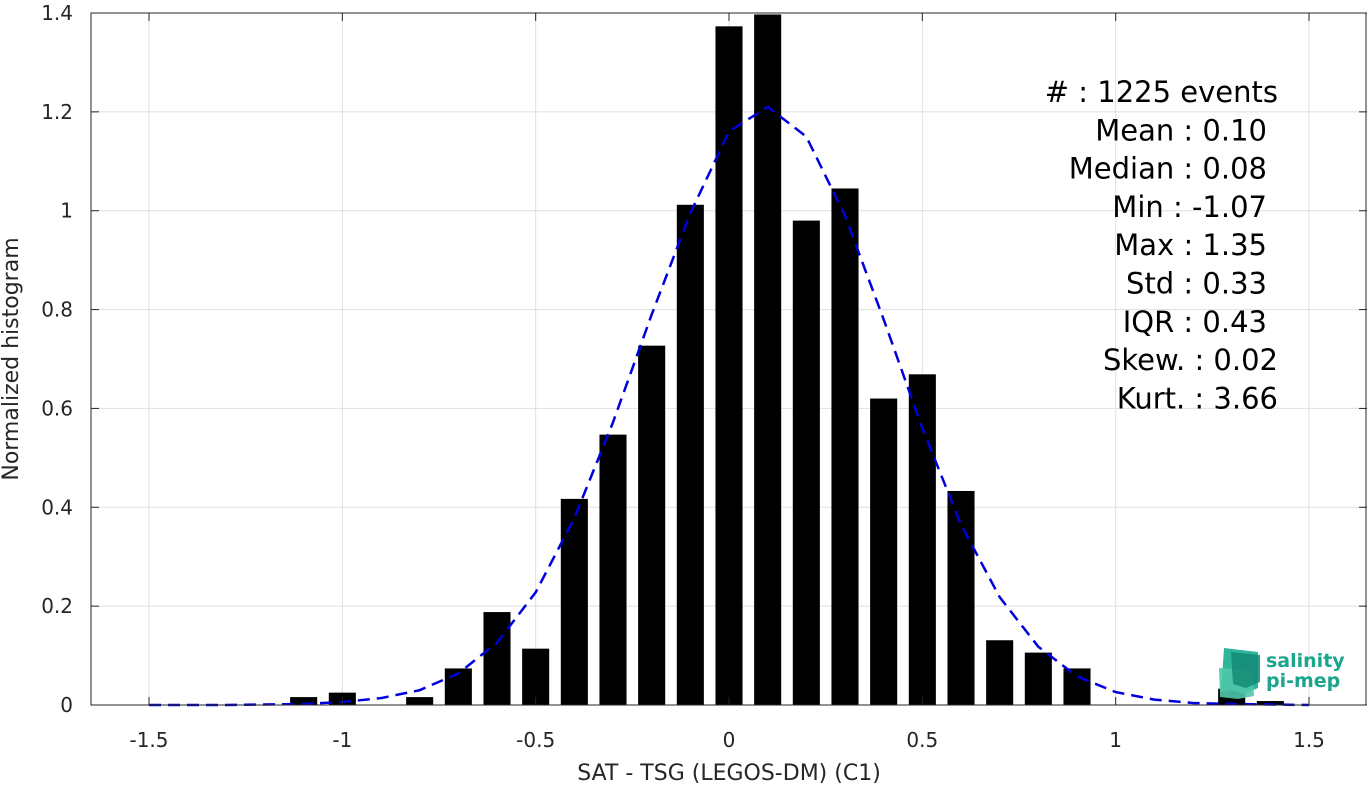  What do you see at coordinates (66, 705) in the screenshot?
I see `y-tick-label: 0` at bounding box center [66, 705].